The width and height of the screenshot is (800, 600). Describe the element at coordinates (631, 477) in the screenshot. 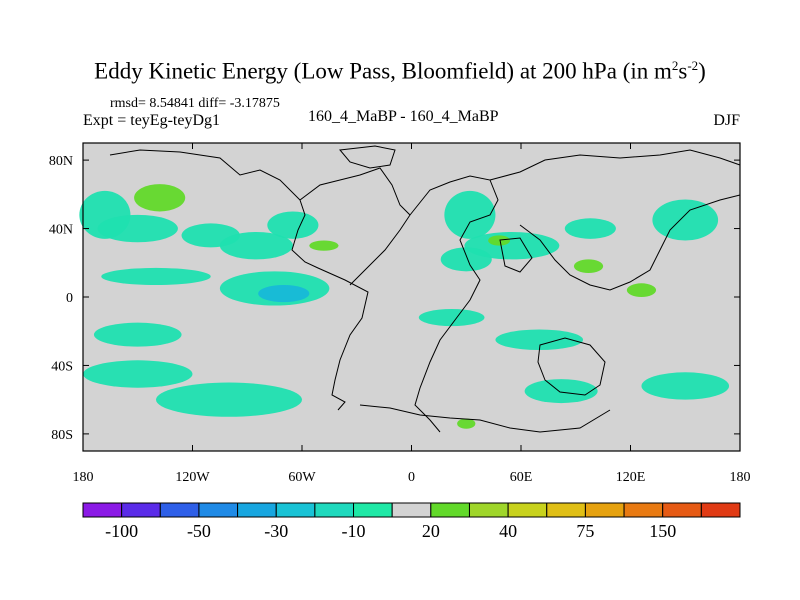

I see `x-tick-label: 120E` at that location.